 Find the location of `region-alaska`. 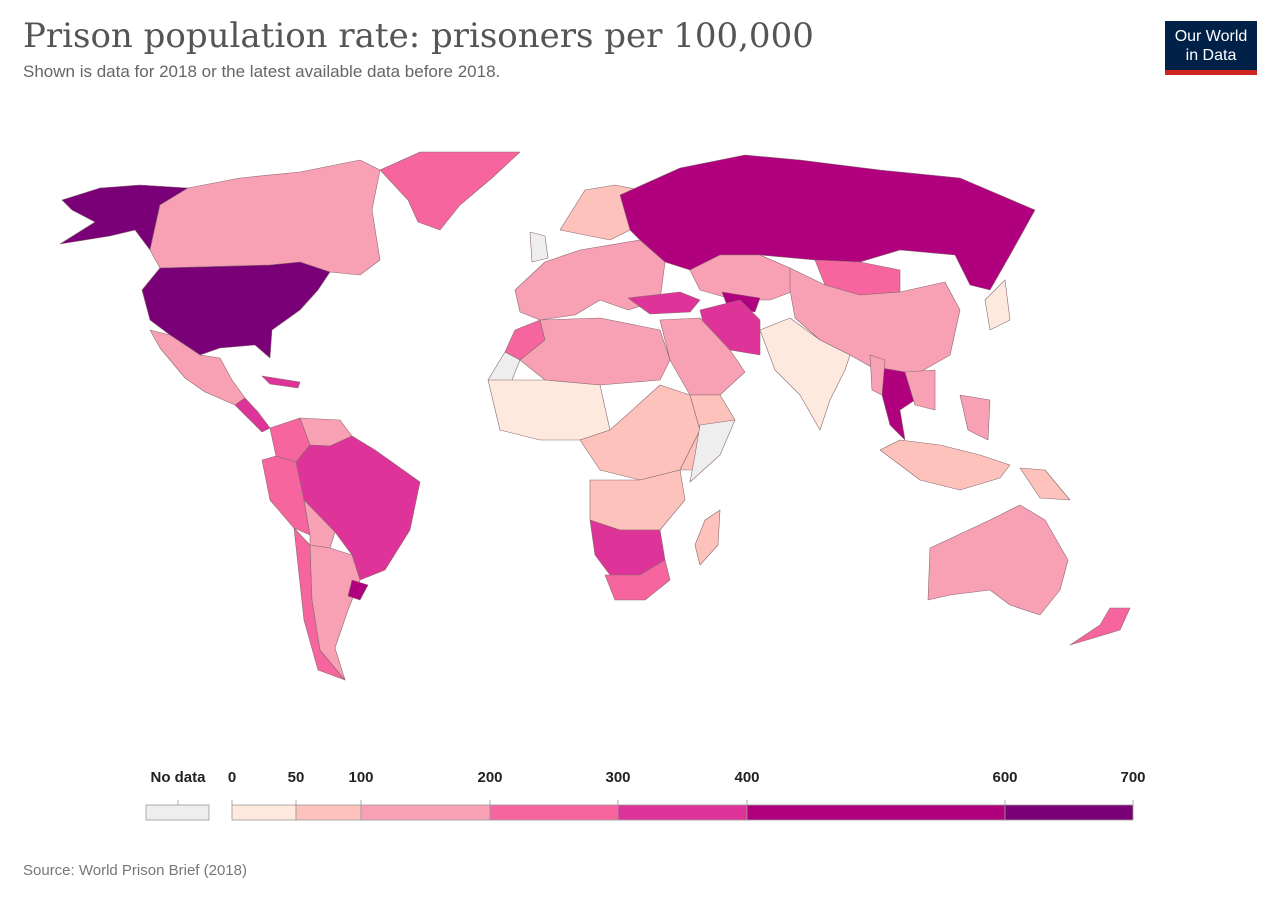

region-alaska is located at coordinates (124, 217).